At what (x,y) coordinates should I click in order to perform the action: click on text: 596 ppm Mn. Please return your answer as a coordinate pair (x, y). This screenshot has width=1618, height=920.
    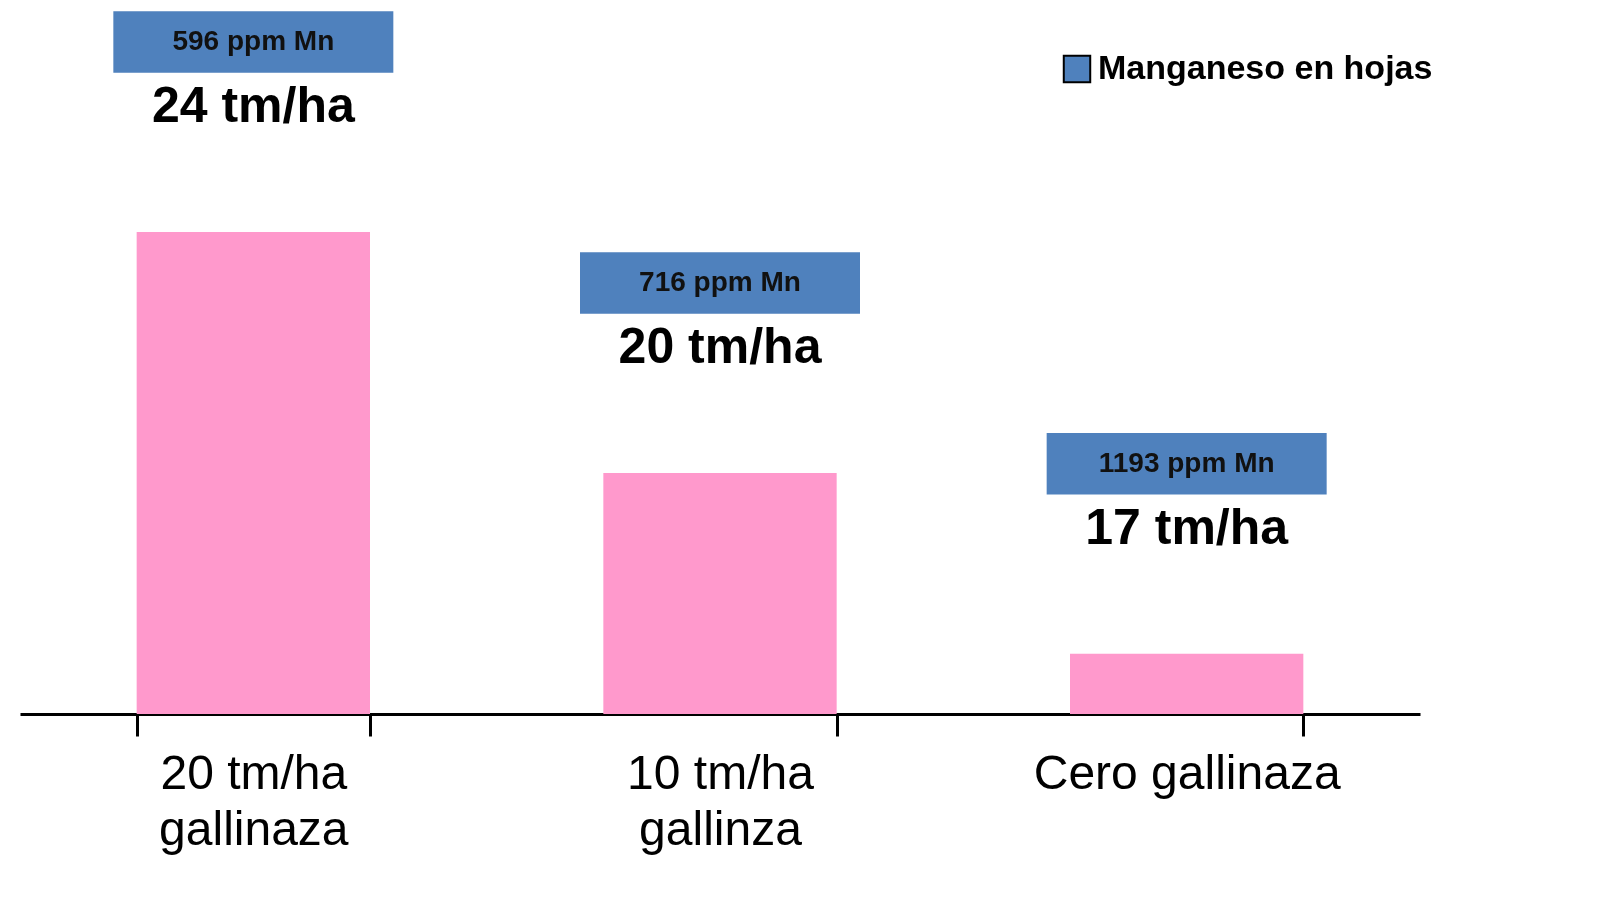
    Looking at the image, I should click on (253, 40).